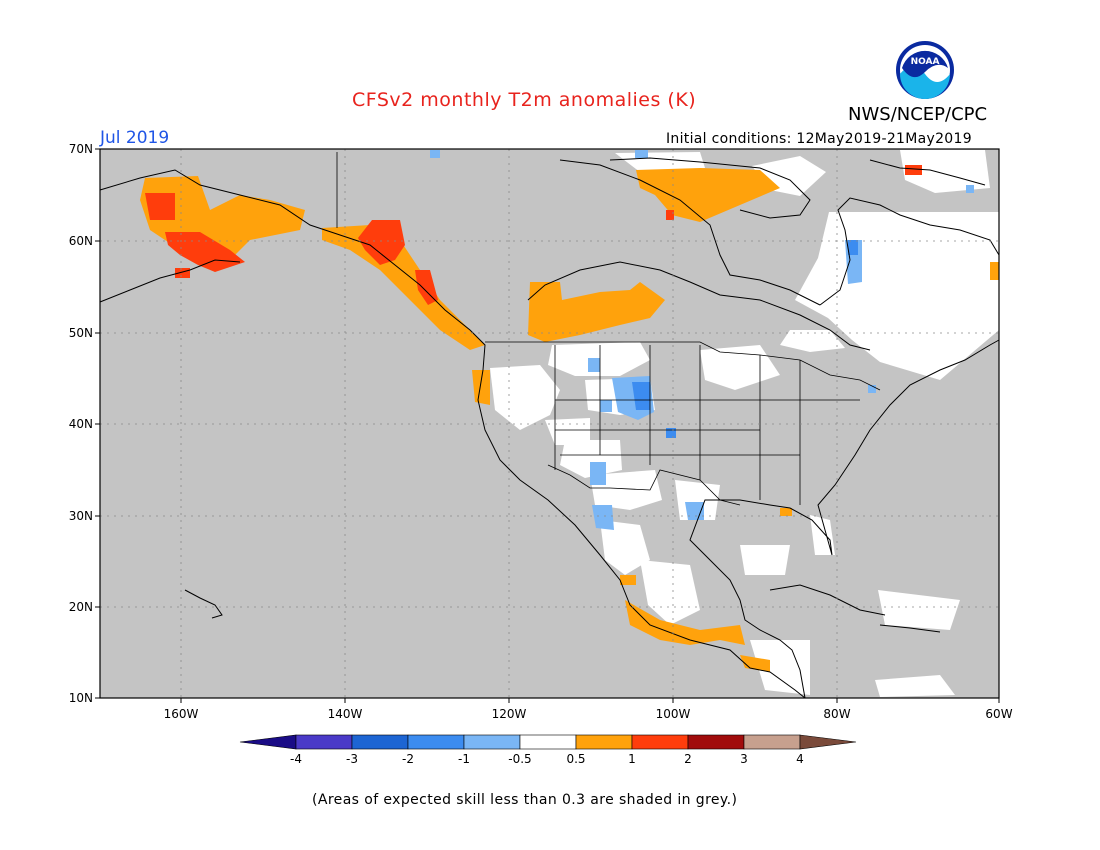  I want to click on colorbar-label: -2, so click(408, 759).